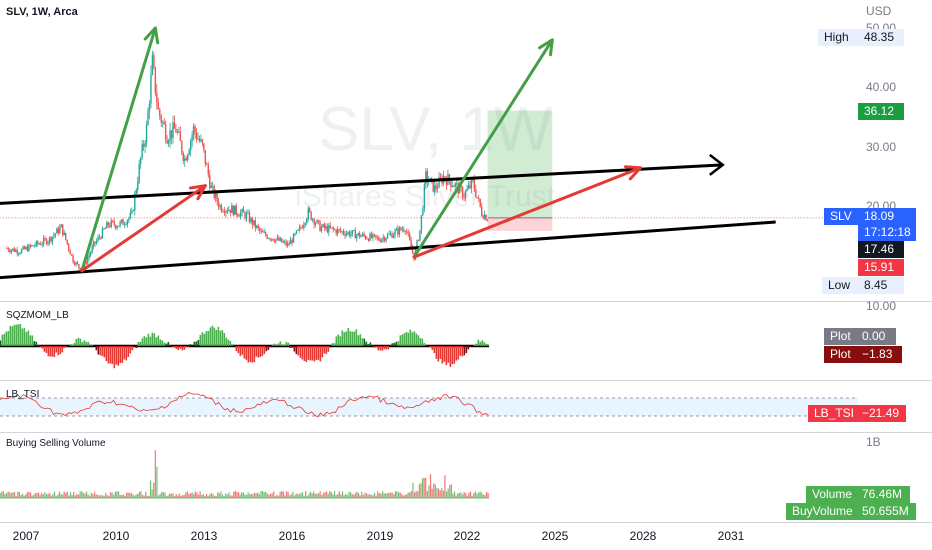 The image size is (932, 550). What do you see at coordinates (42, 12) in the screenshot?
I see `chart-title: SLV, 1W, Arca` at bounding box center [42, 12].